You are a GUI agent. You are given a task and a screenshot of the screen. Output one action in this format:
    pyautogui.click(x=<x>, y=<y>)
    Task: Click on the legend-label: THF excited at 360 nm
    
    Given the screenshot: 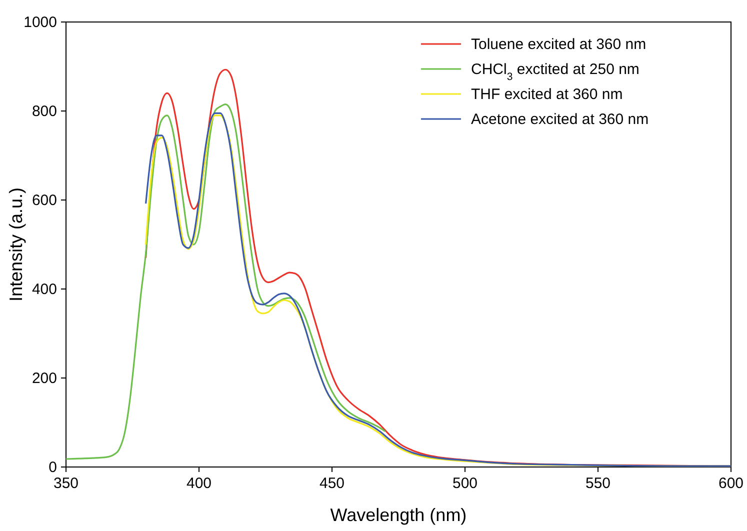 What is the action you would take?
    pyautogui.click(x=547, y=94)
    